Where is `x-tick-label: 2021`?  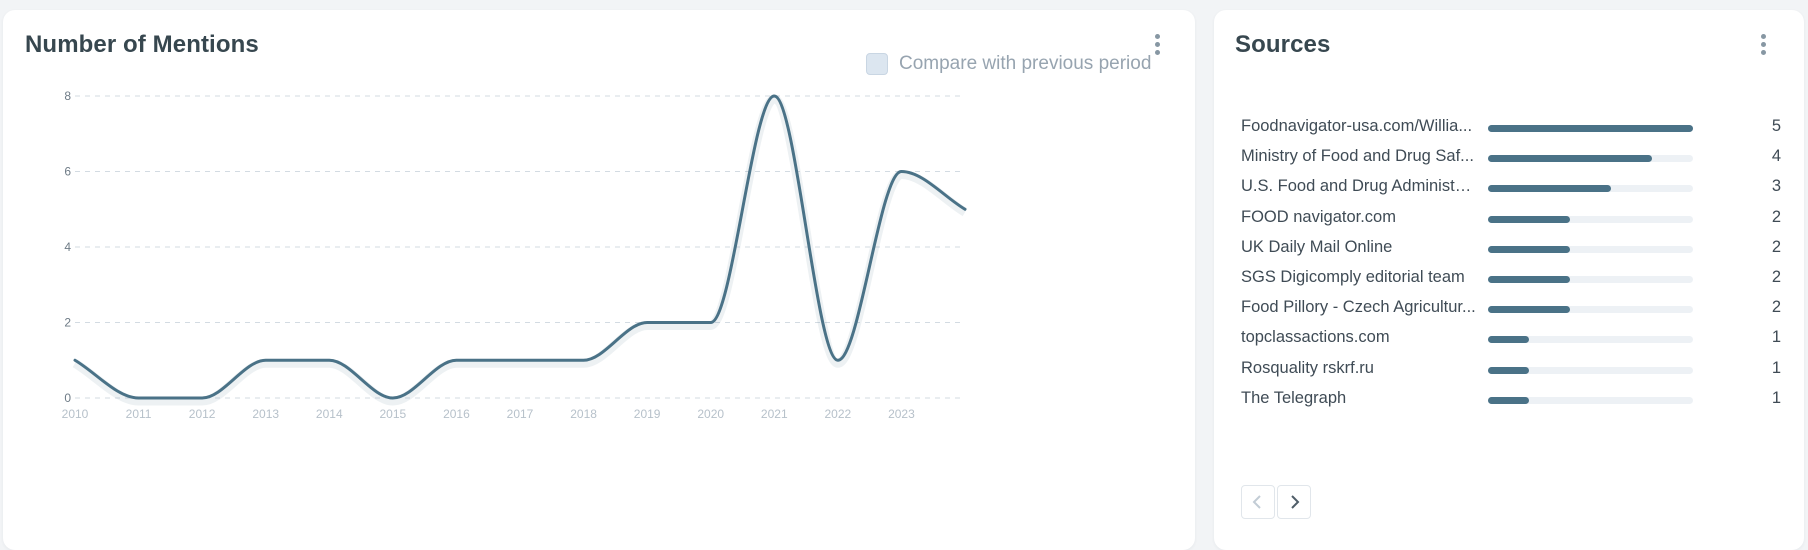
x-tick-label: 2021 is located at coordinates (774, 414).